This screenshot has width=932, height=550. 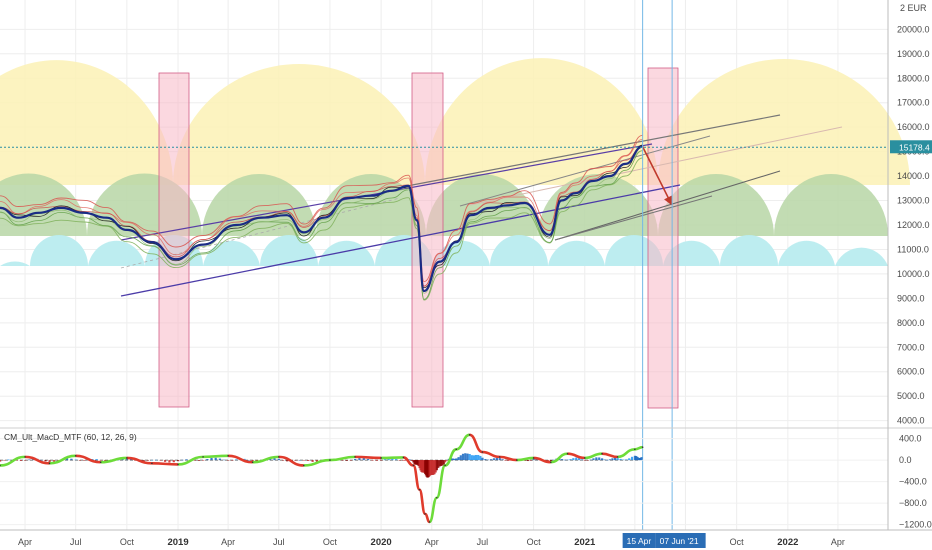 What do you see at coordinates (913, 29) in the screenshot?
I see `y-tick-label: 20000.0` at bounding box center [913, 29].